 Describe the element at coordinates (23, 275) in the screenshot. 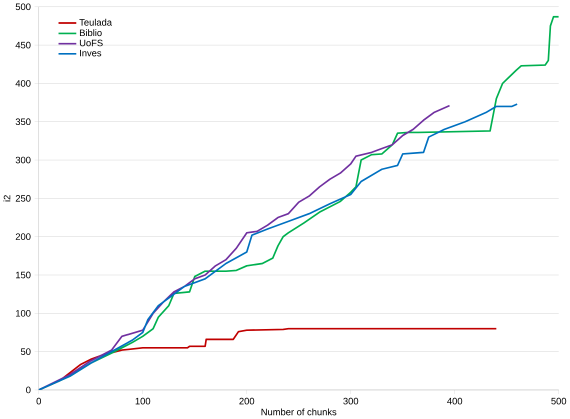

I see `y-tick-label: 150` at that location.